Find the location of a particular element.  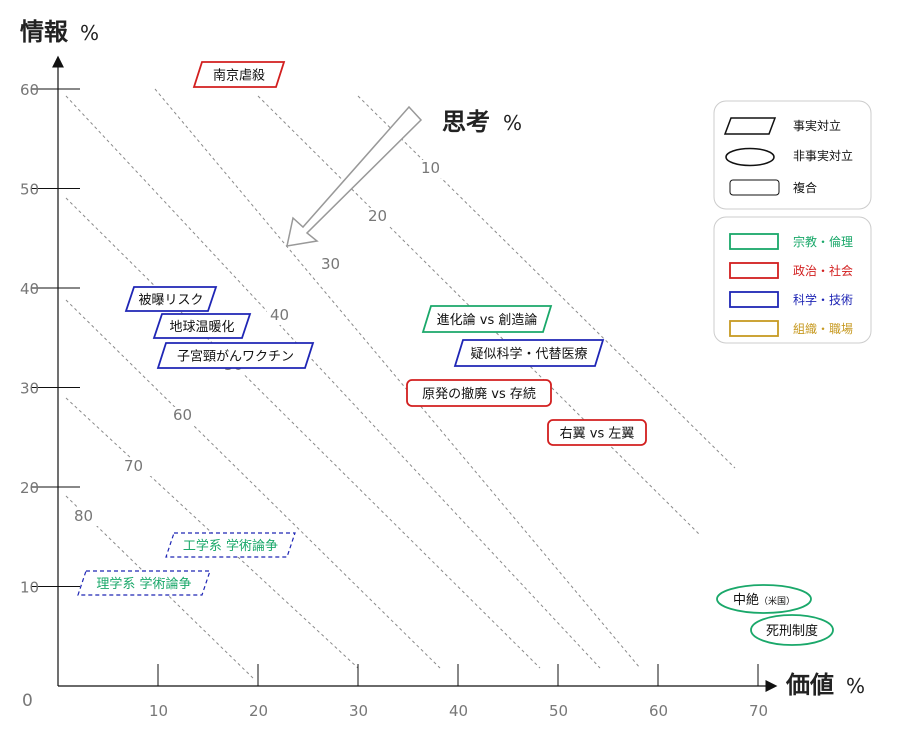

topic-label: 被曝リスク is located at coordinates (170, 300).